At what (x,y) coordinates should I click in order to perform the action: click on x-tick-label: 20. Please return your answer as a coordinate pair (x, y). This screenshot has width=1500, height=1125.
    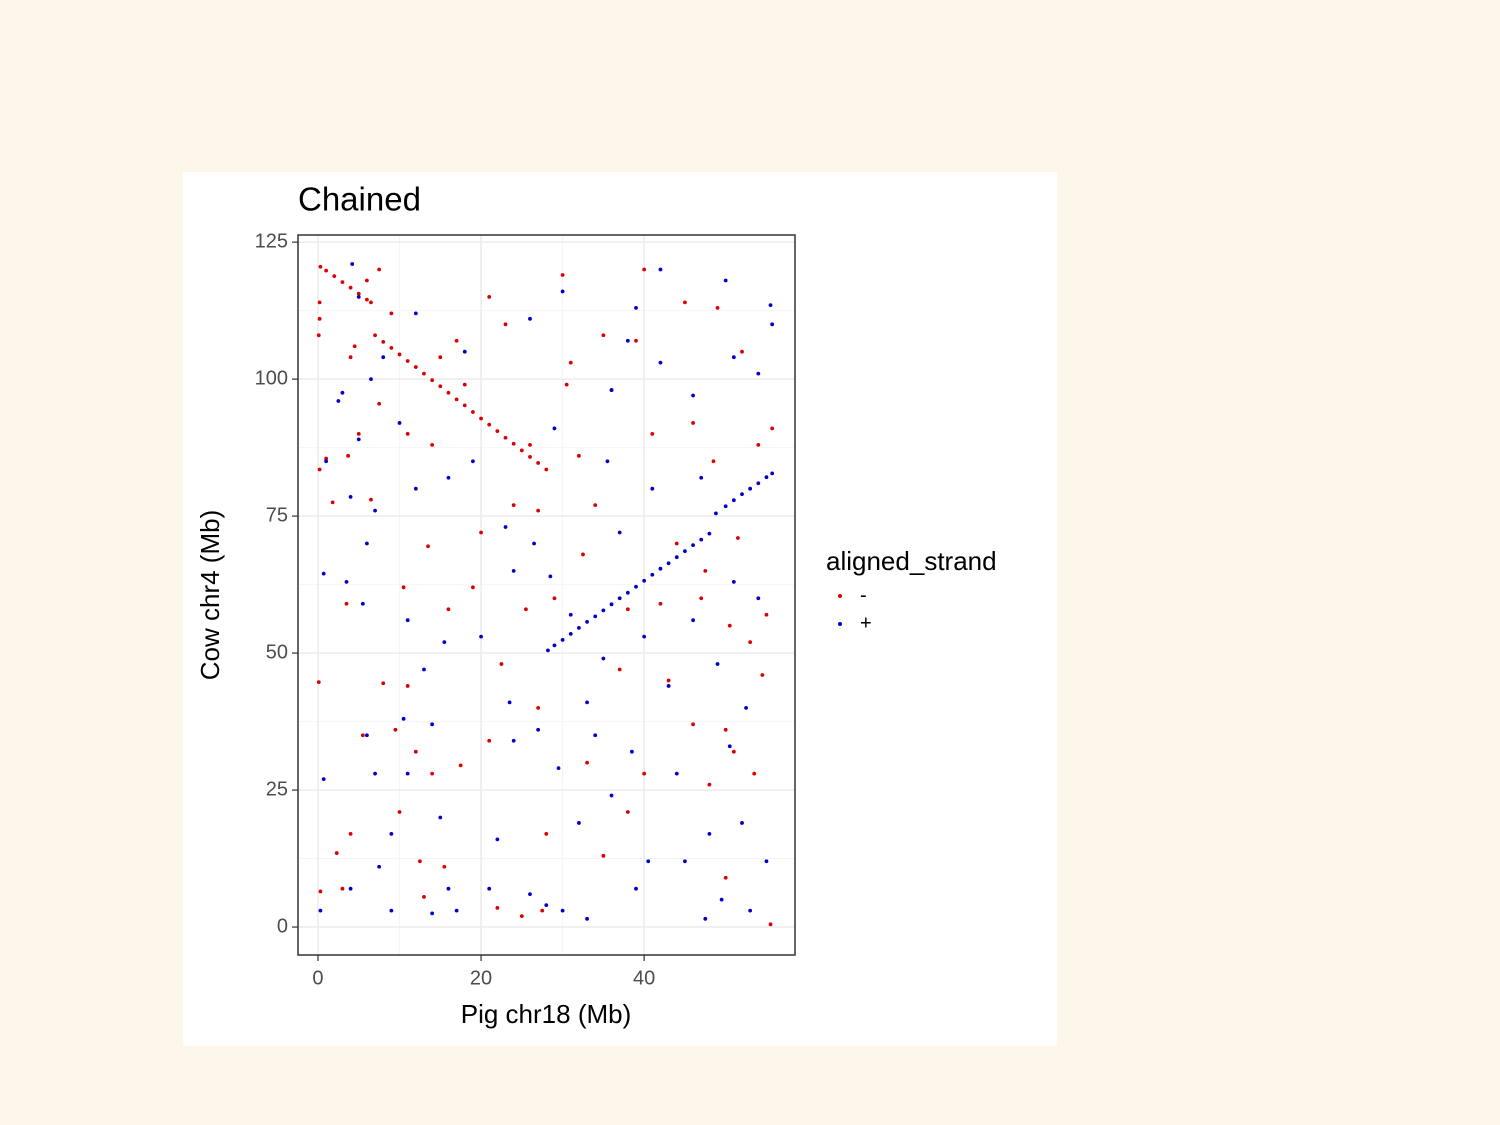
    Looking at the image, I should click on (481, 978).